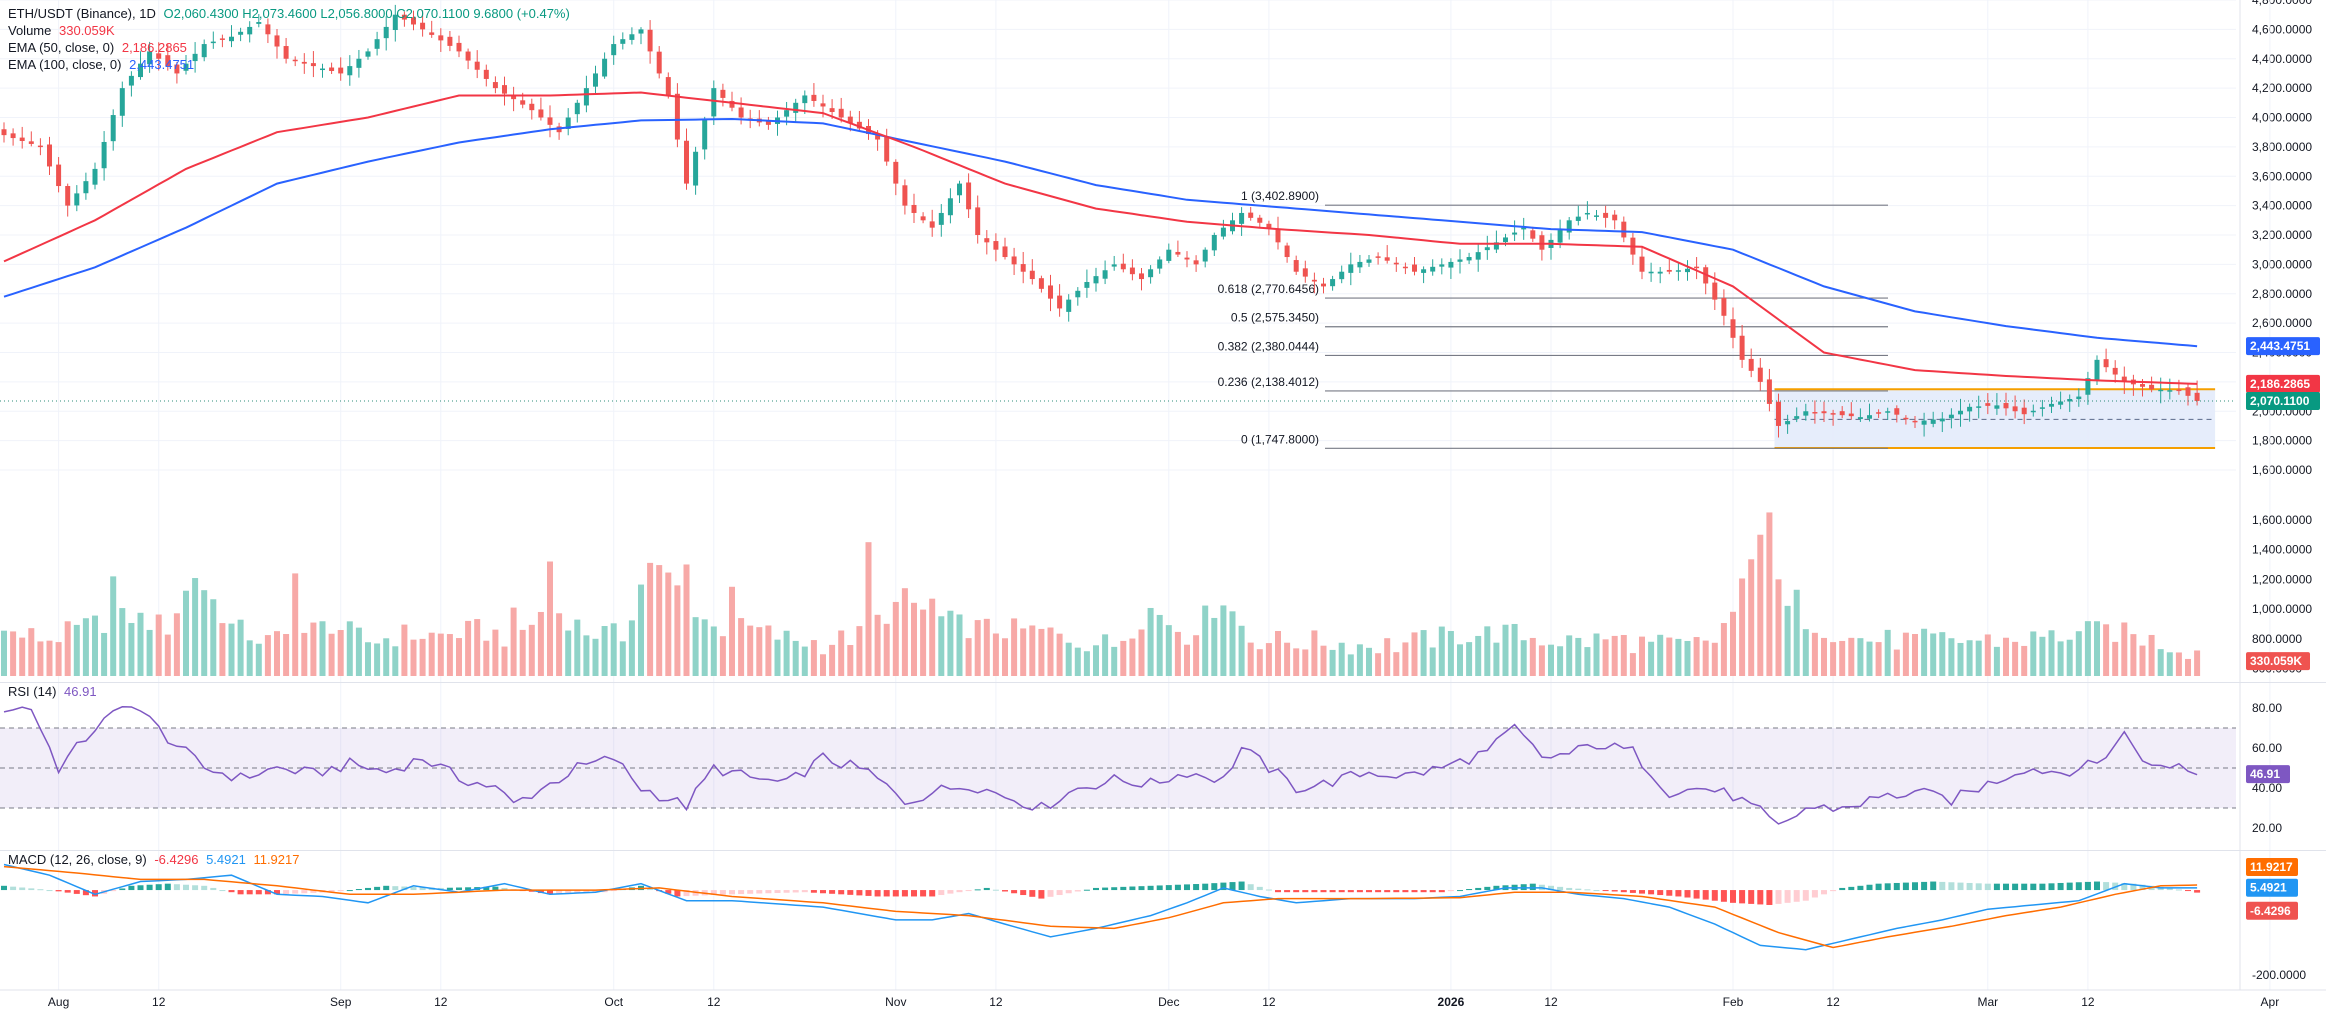 The width and height of the screenshot is (2326, 1021). Describe the element at coordinates (1995, 418) in the screenshot. I see `range-box` at that location.